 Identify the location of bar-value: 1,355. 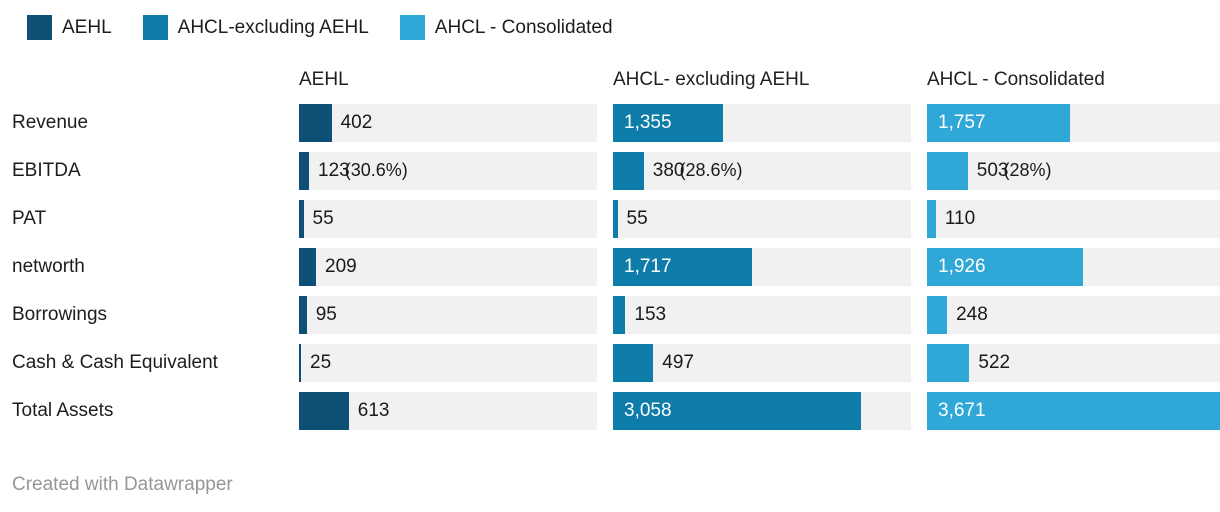
(648, 123).